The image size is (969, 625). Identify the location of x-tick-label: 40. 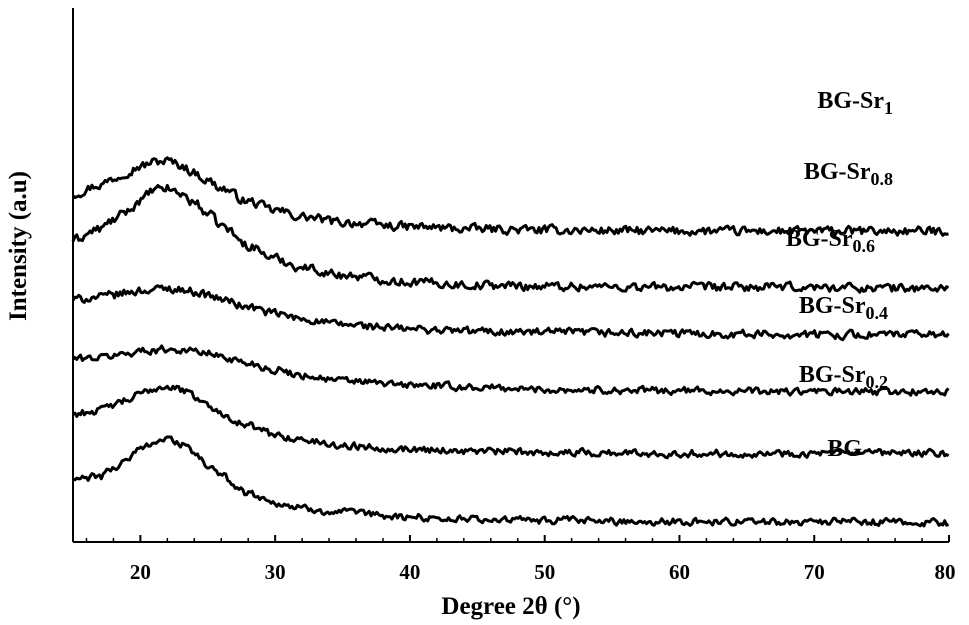
(409, 572).